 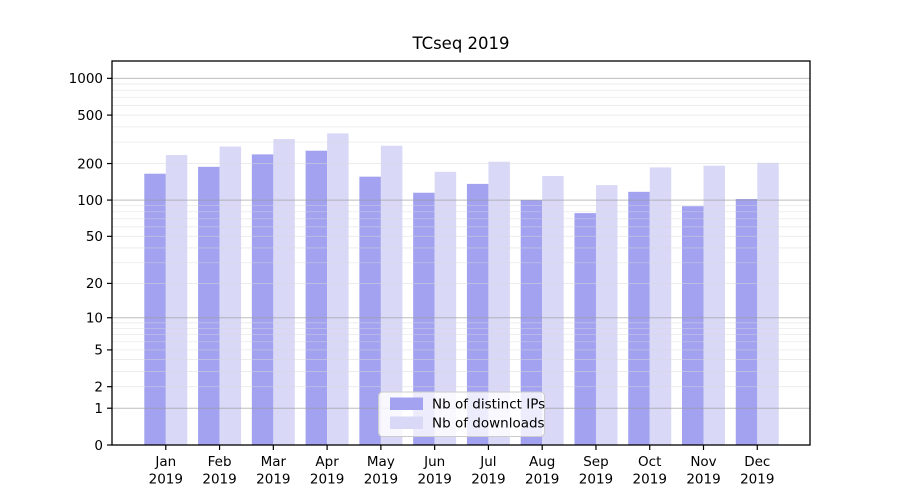 I want to click on bar-apr-downloads, so click(x=338, y=289).